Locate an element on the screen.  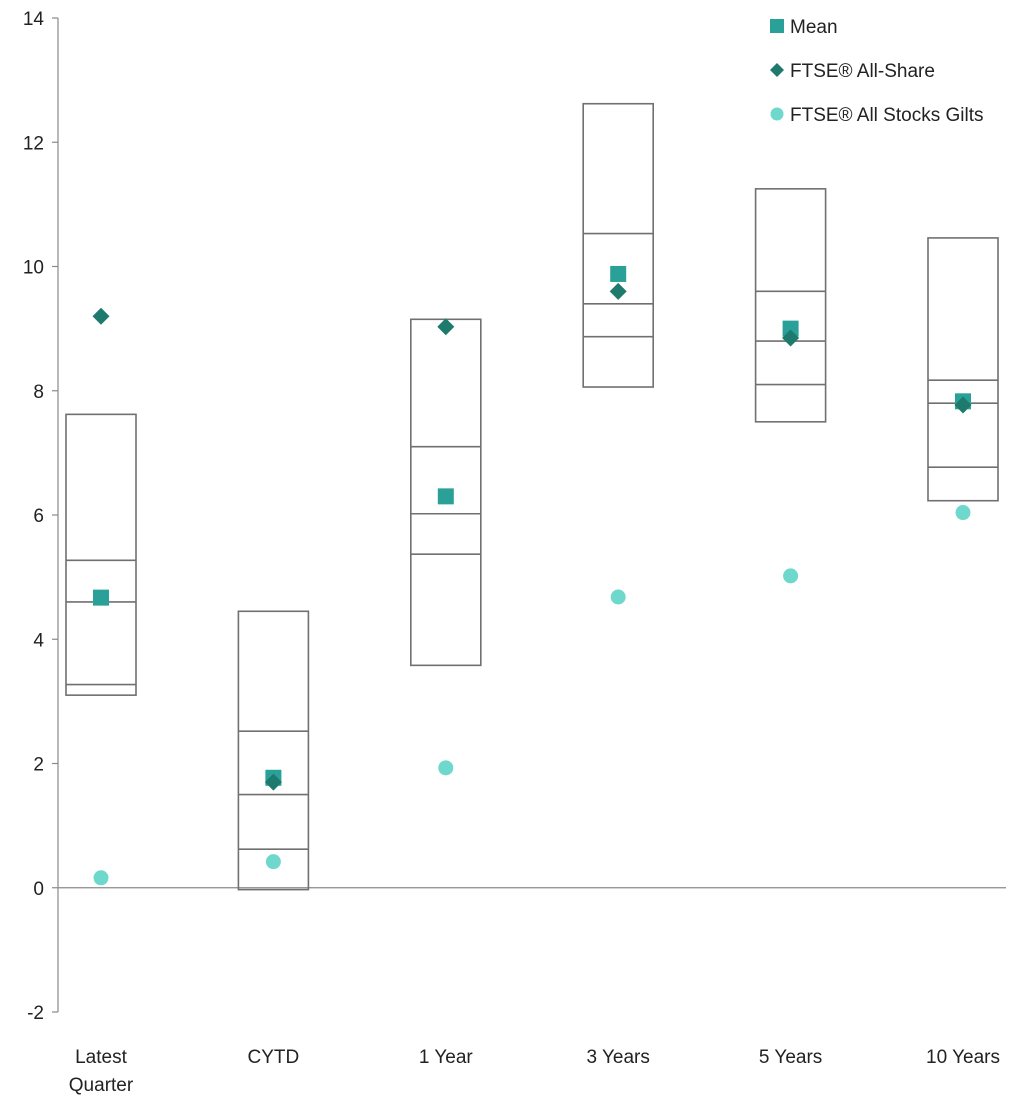
x-tick-label: 10 Years is located at coordinates (963, 1057).